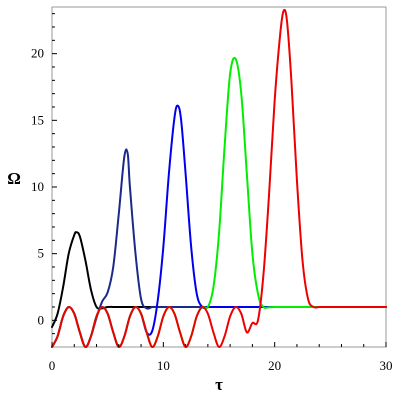 This screenshot has width=400, height=405. What do you see at coordinates (221, 357) in the screenshot?
I see `x-axis-ticks: 0 10 20 30` at bounding box center [221, 357].